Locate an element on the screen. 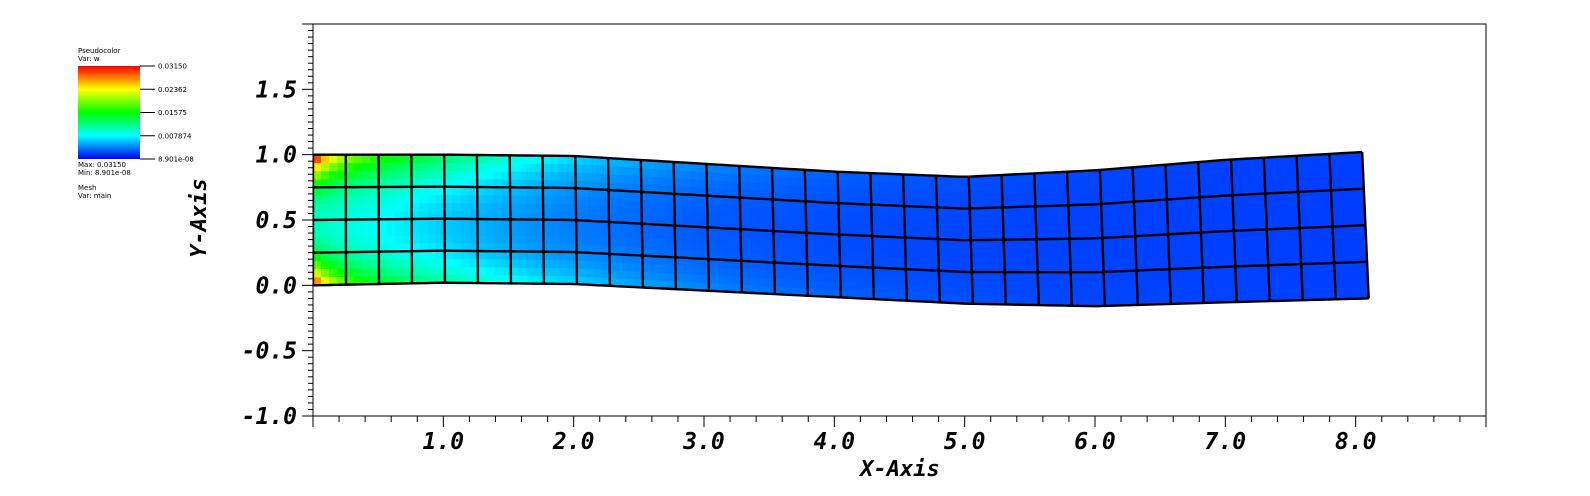 The width and height of the screenshot is (1590, 496). legend-var-label: Var: w is located at coordinates (89, 59).